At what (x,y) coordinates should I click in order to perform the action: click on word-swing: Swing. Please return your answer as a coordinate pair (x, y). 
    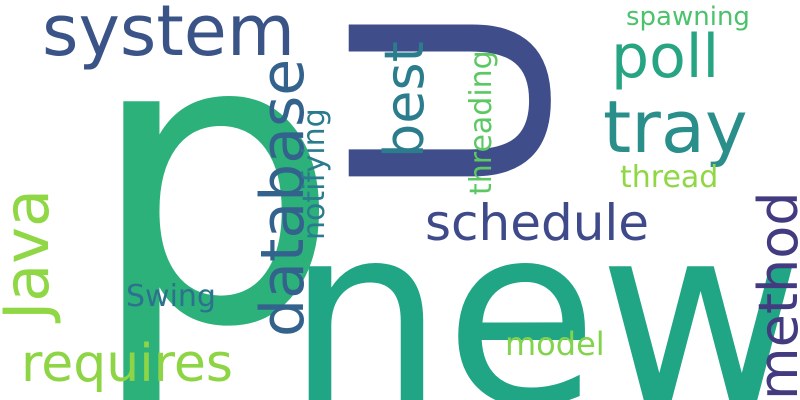
    Looking at the image, I should click on (171, 296).